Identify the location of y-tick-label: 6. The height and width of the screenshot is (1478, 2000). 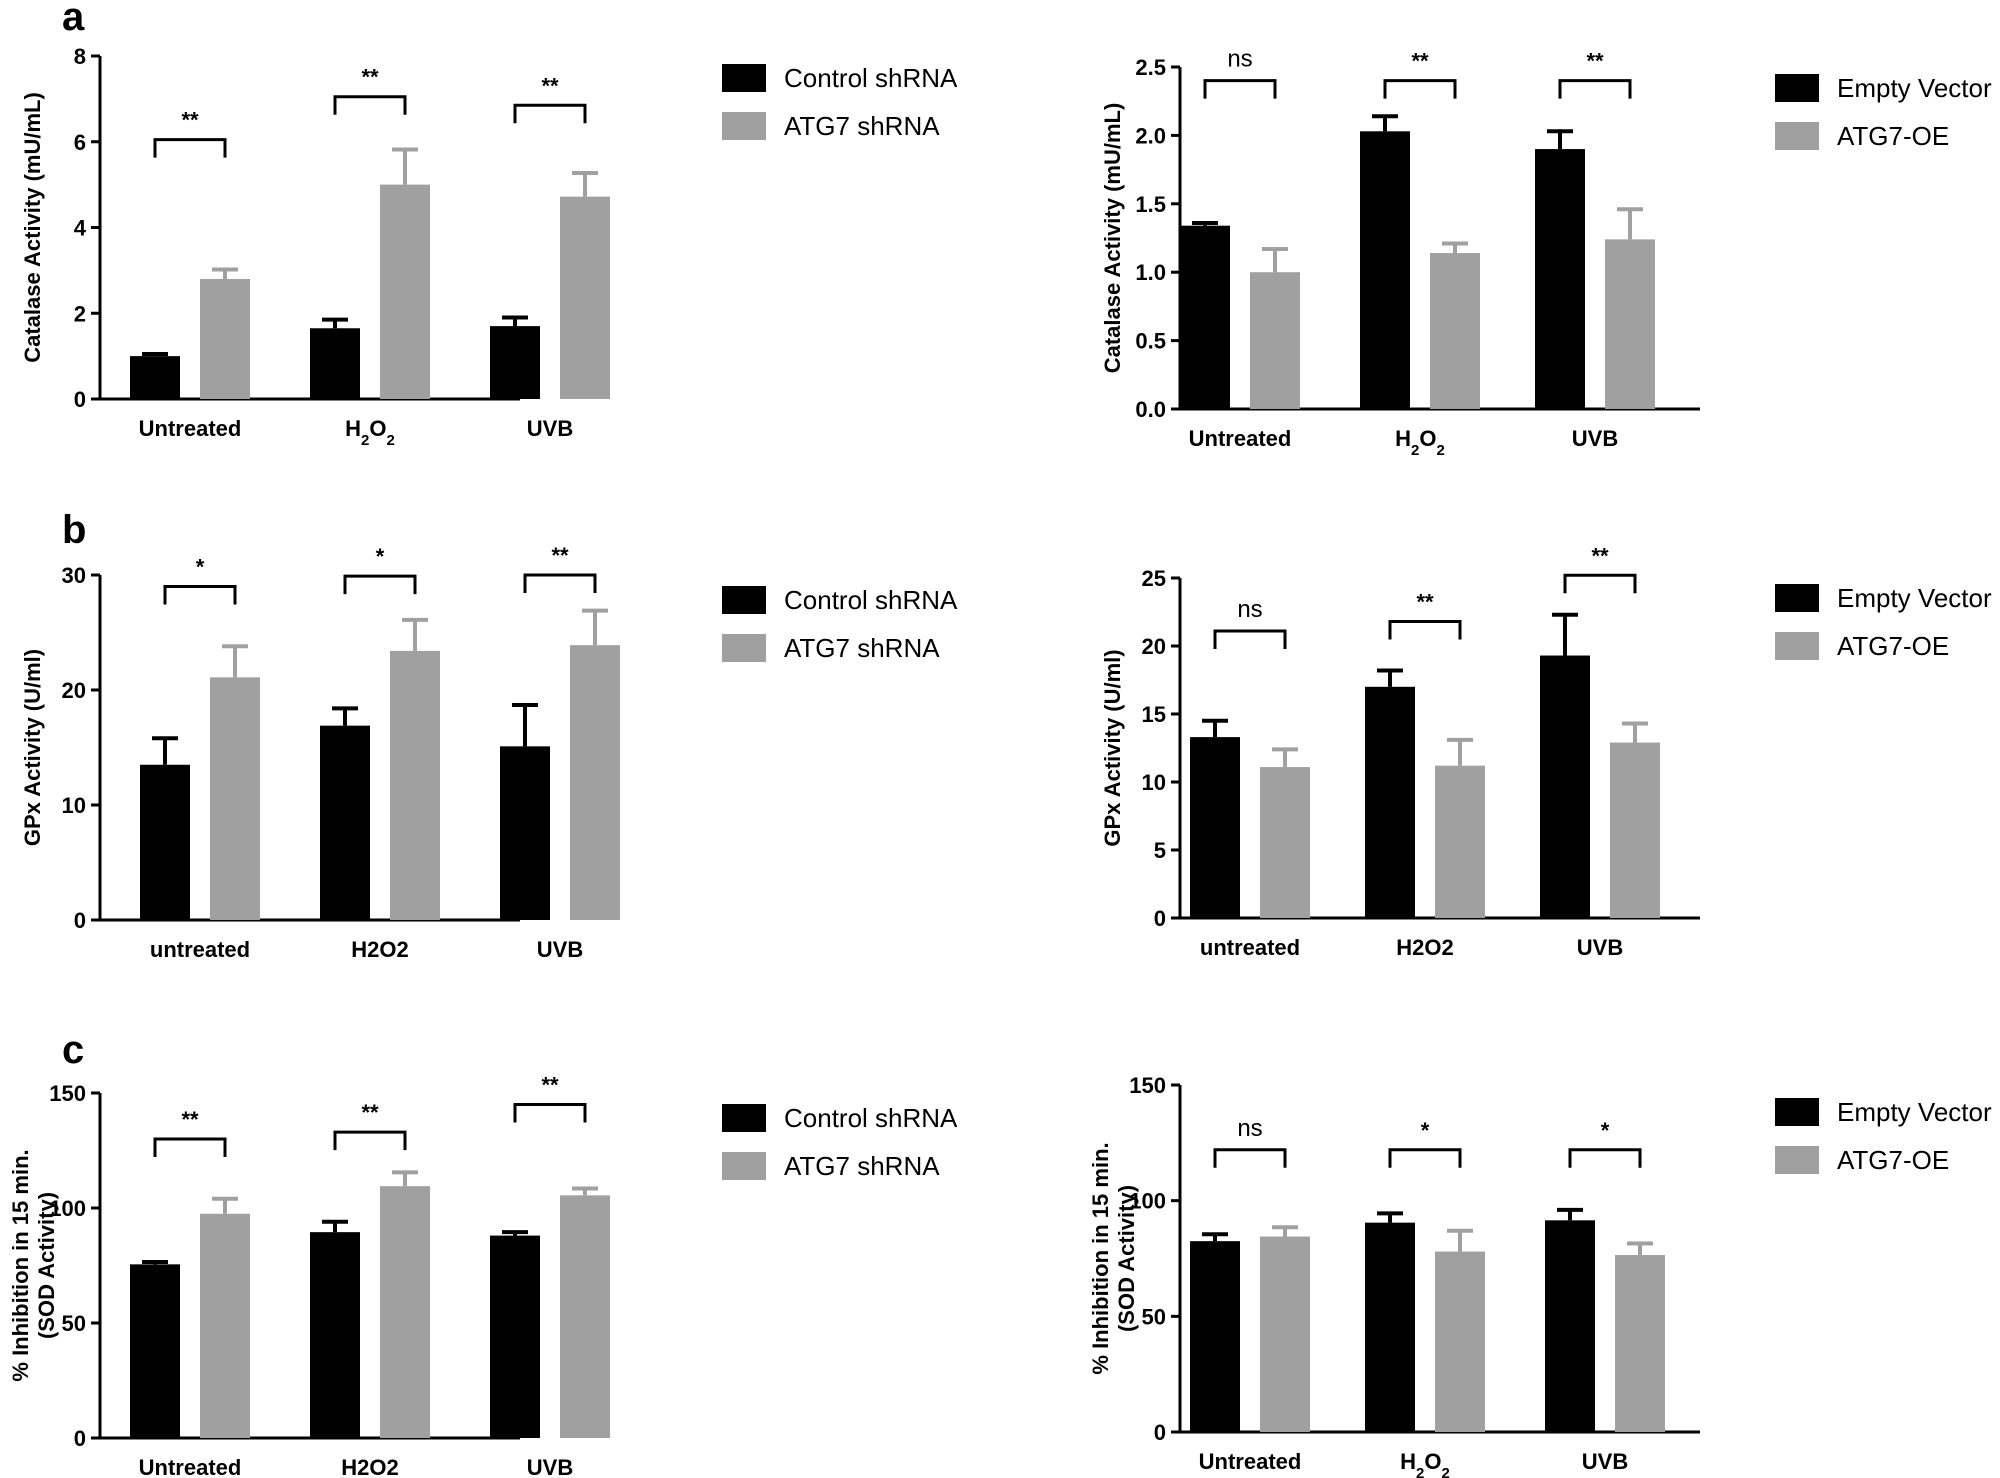
(80, 142).